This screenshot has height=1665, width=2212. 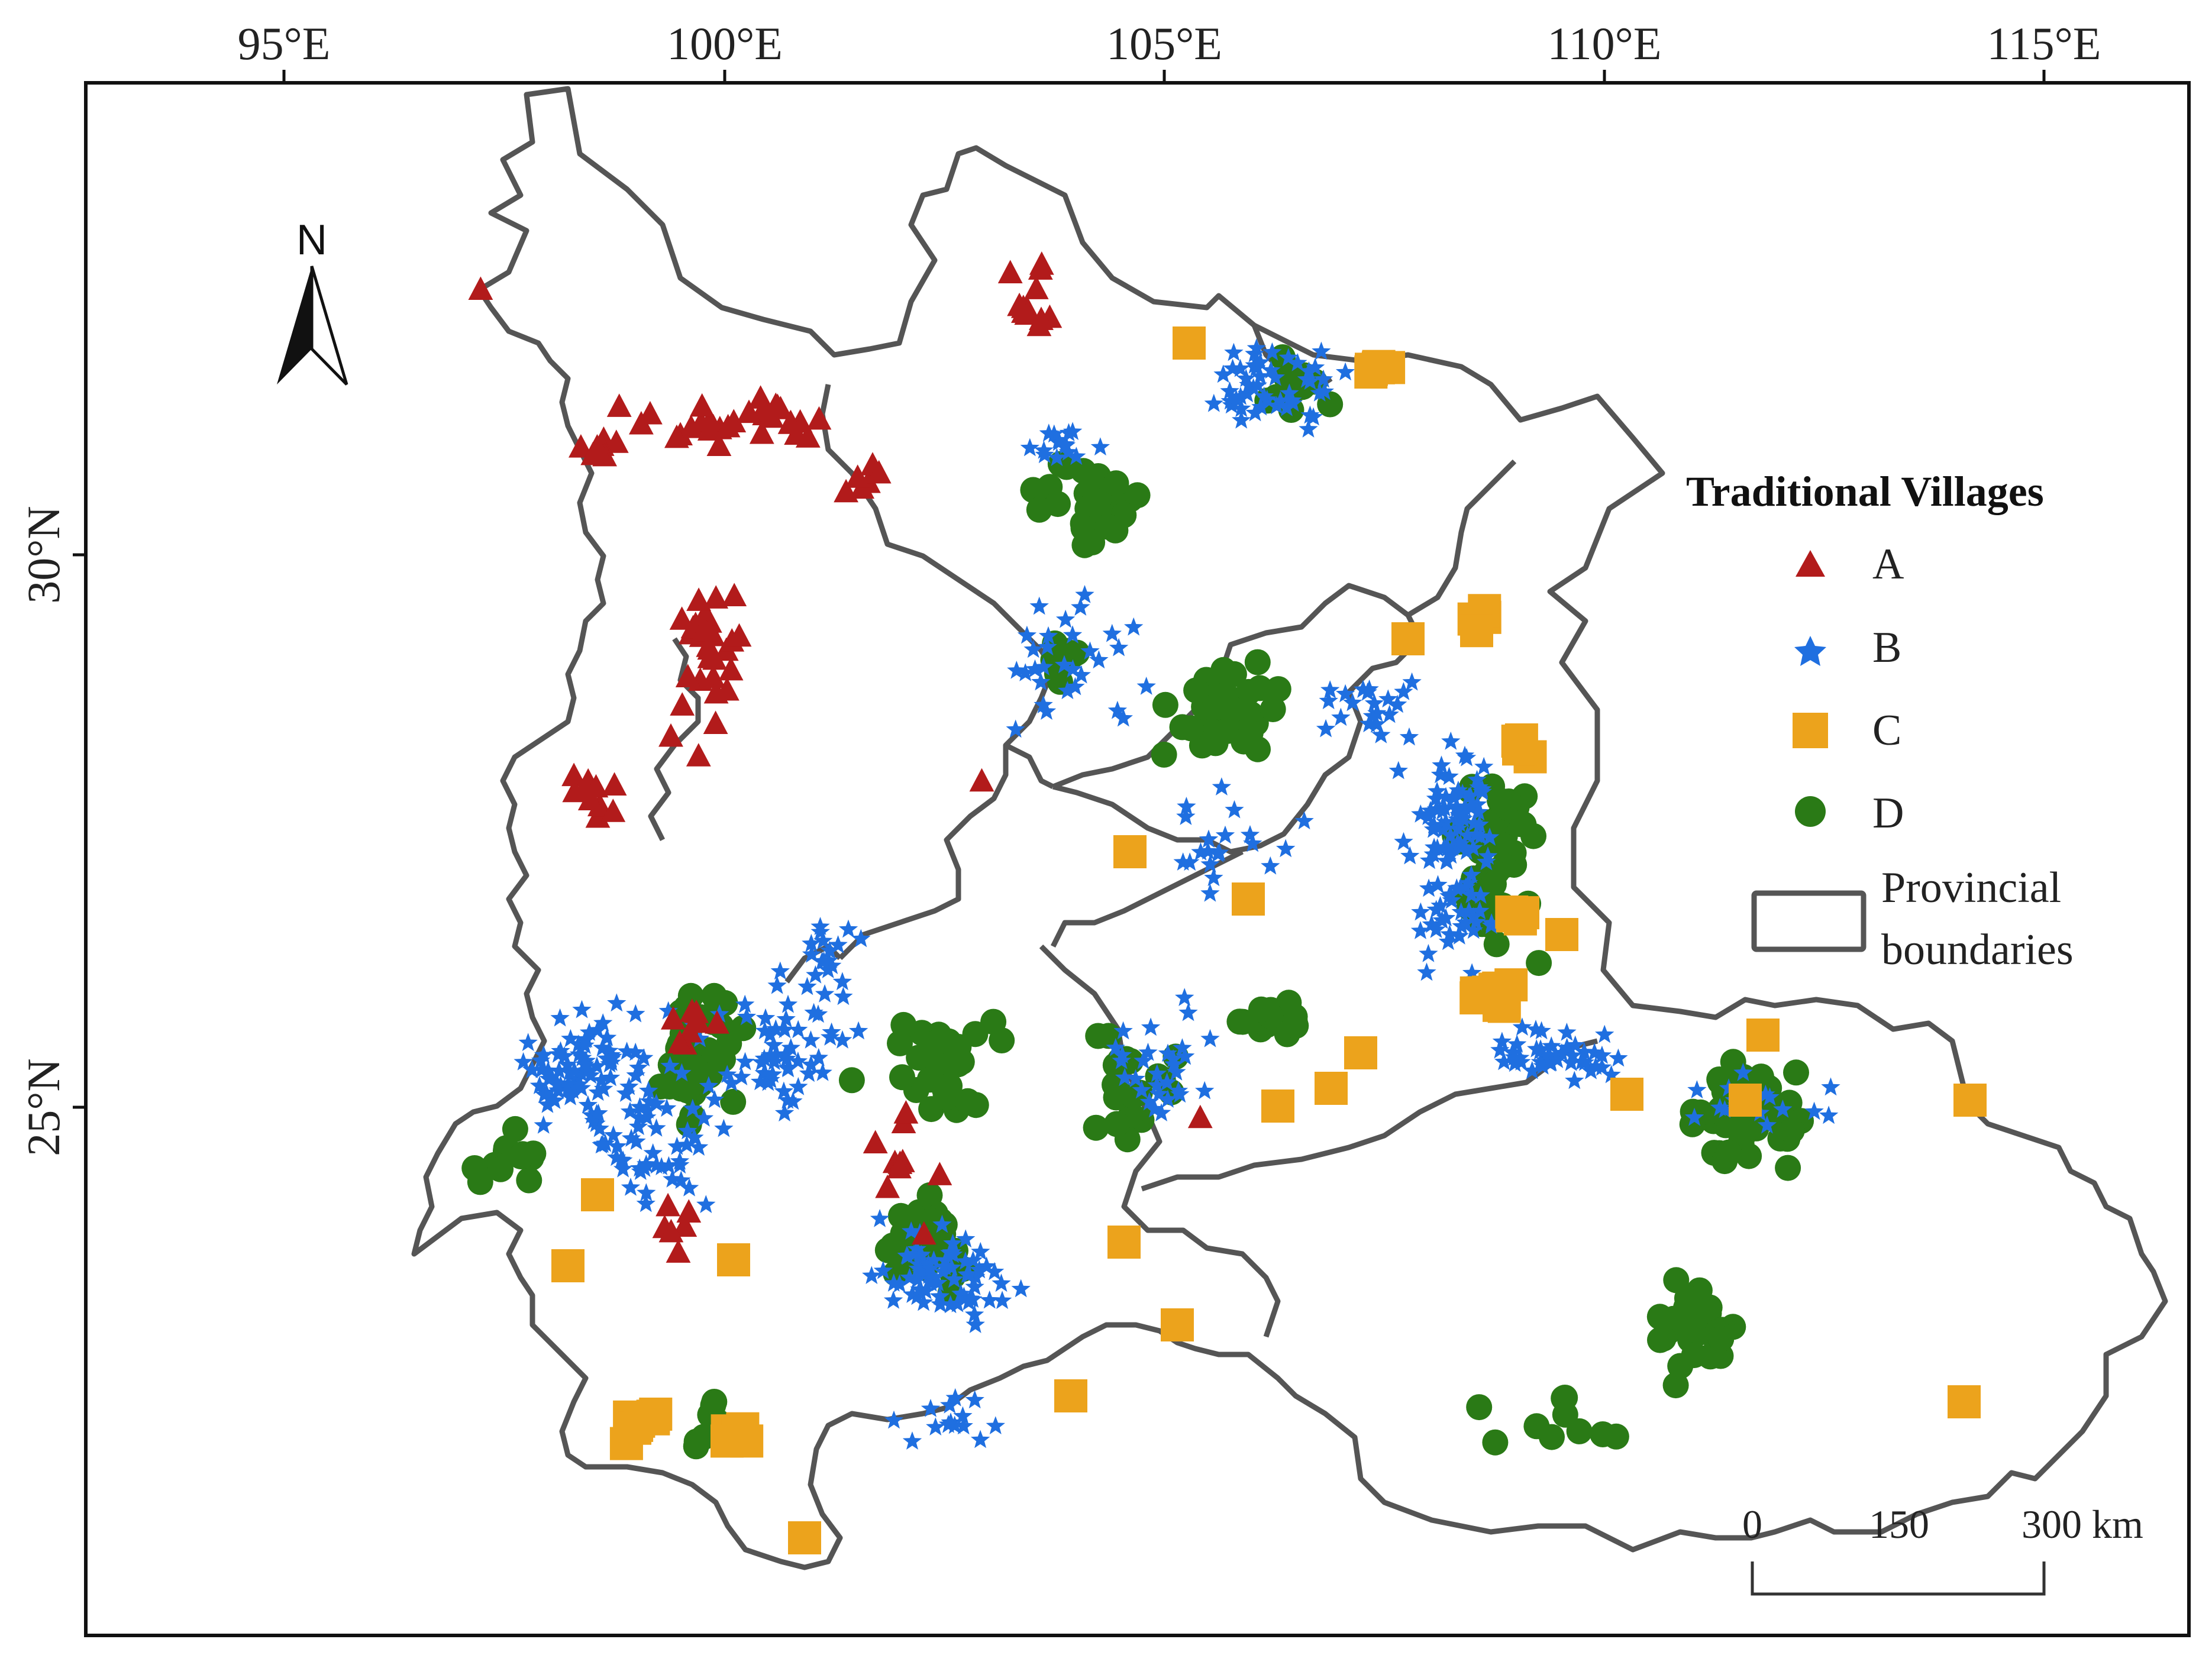 I want to click on lon-label-110: 110°E, so click(x=1605, y=43).